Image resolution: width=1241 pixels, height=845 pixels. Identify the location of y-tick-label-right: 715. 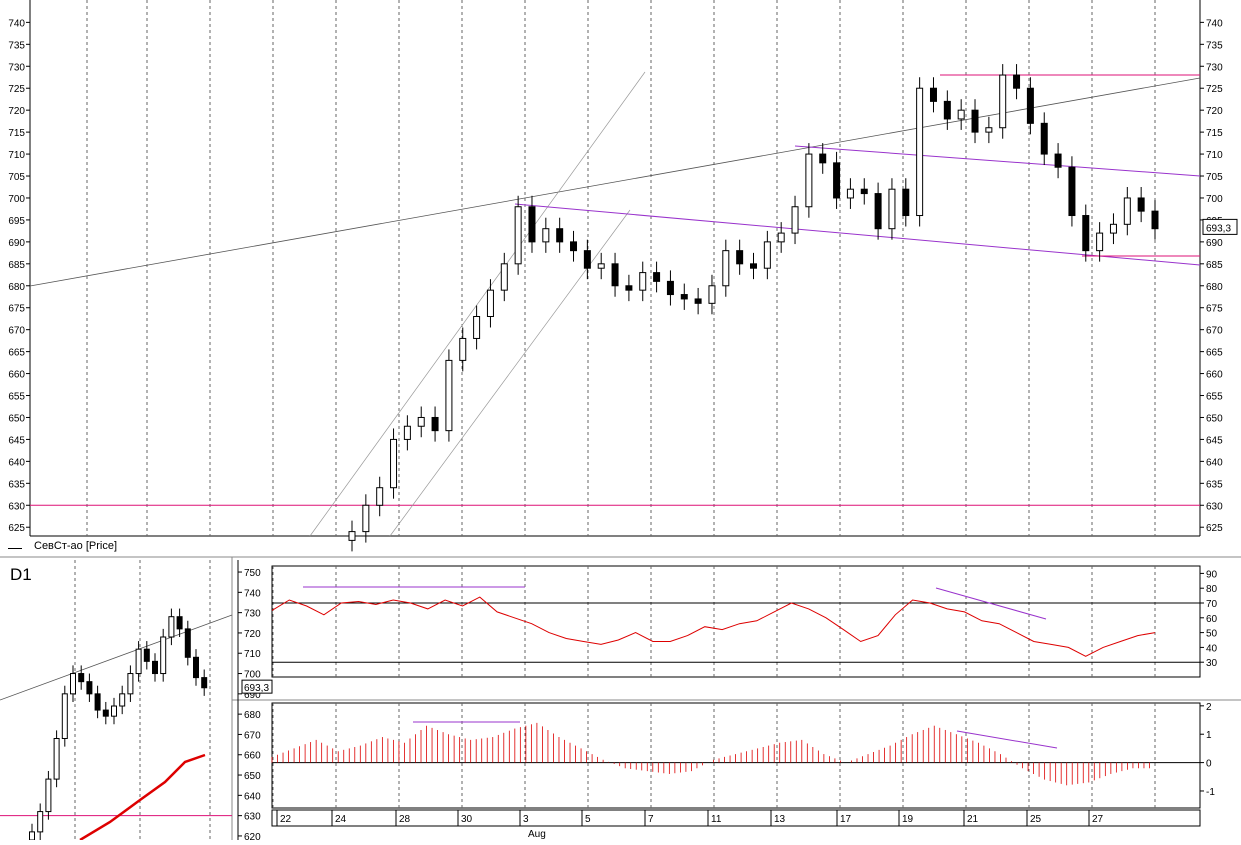
(1214, 133).